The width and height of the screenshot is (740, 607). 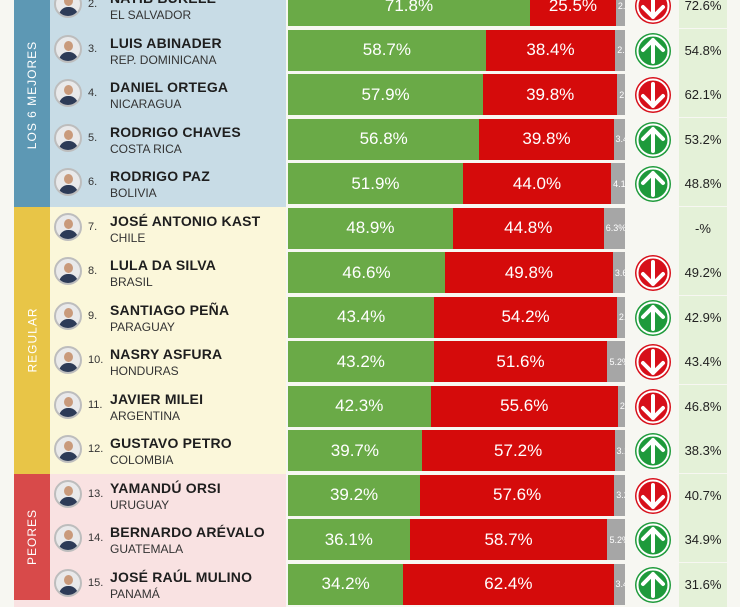 What do you see at coordinates (92, 182) in the screenshot?
I see `rank-number: 6.` at bounding box center [92, 182].